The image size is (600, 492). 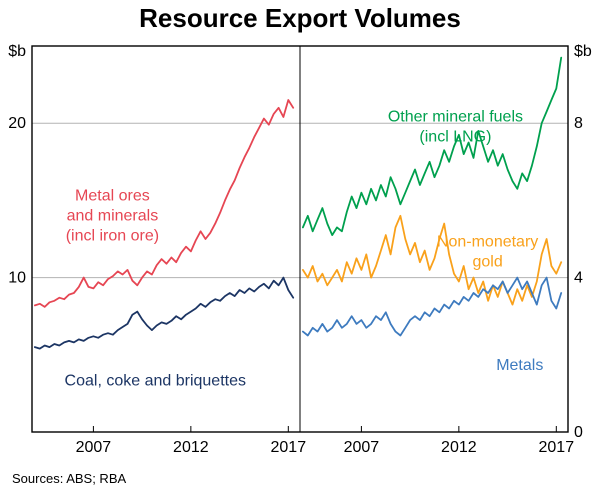 What do you see at coordinates (578, 278) in the screenshot?
I see `y-axis-tick-label: 4` at bounding box center [578, 278].